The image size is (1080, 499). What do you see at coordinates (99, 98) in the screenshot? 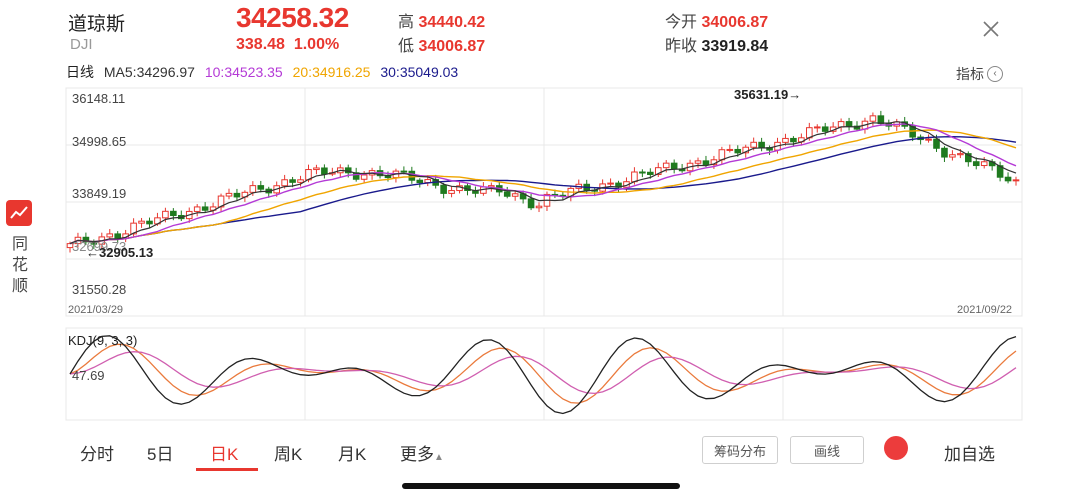
I see `y-axis-label: 36148.11` at bounding box center [99, 98].